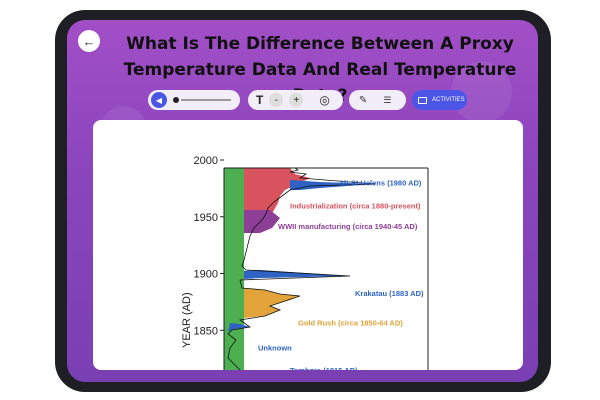  Describe the element at coordinates (206, 100) in the screenshot. I see `audio-progress-track` at that location.